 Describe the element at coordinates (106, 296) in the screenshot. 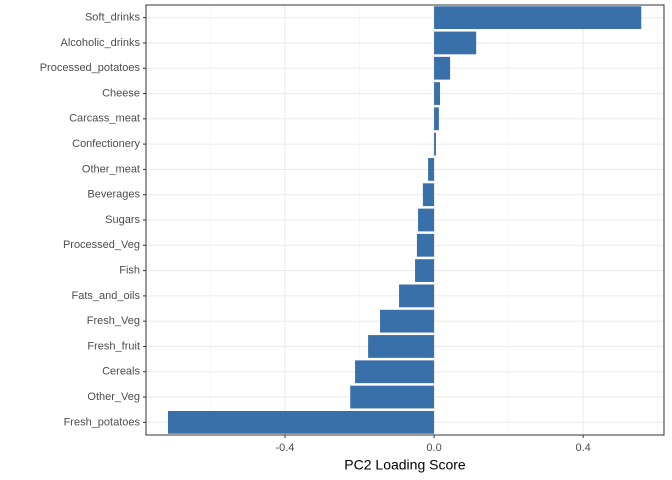

I see `y-tick-label: Fats_and_oils` at that location.